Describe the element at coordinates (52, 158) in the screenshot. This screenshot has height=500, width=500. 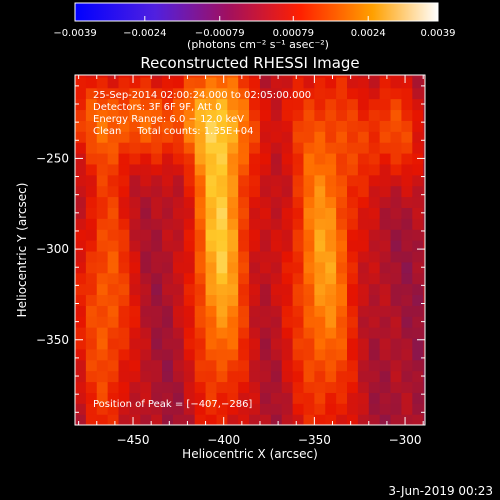
I see `y-tick-label: −250` at that location.